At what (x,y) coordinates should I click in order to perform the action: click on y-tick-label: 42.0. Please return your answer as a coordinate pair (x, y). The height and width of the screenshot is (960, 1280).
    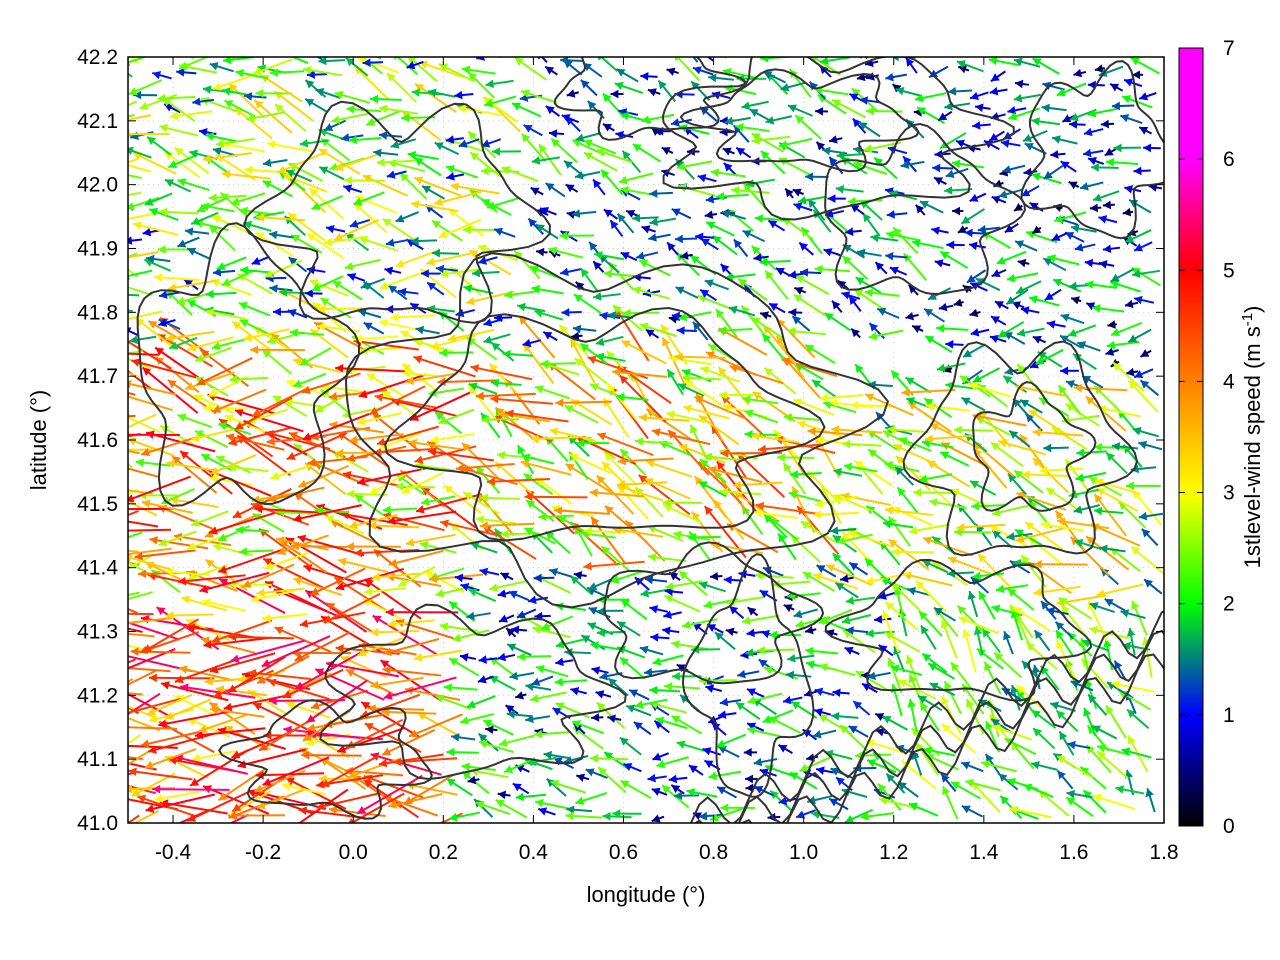
    Looking at the image, I should click on (97, 185).